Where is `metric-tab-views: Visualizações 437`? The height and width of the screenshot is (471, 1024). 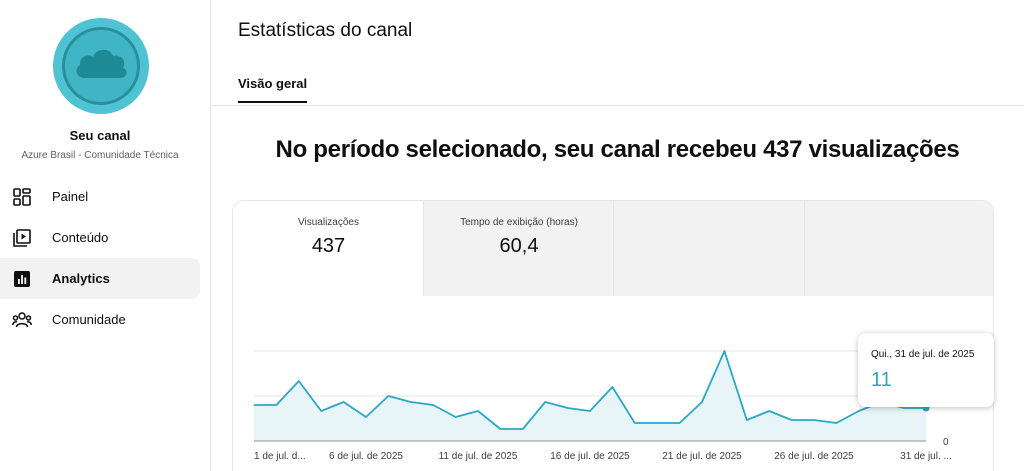 metric-tab-views: Visualizações 437 is located at coordinates (328, 248).